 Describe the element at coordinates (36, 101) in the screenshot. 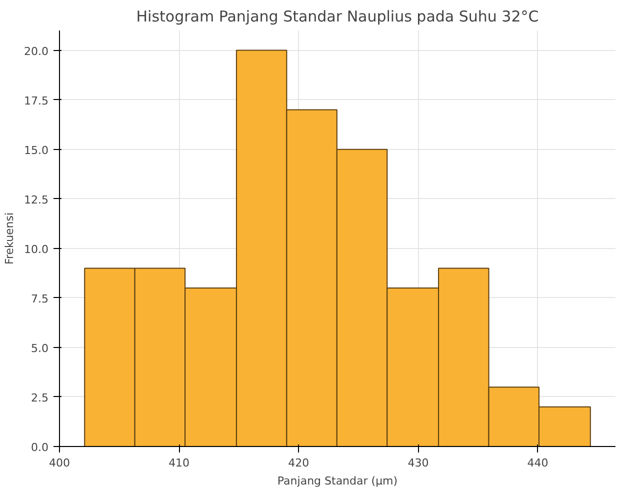

I see `y-tick-label: 17.5` at that location.